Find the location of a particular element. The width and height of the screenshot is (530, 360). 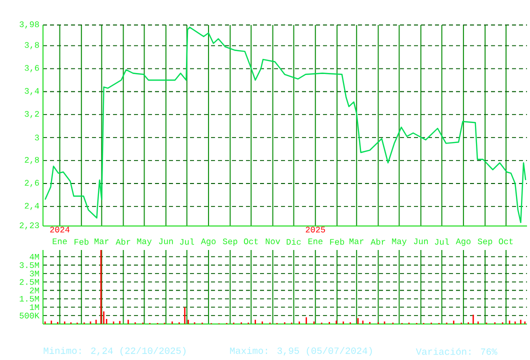

y-tick-label: 2,8 is located at coordinates (31, 160).